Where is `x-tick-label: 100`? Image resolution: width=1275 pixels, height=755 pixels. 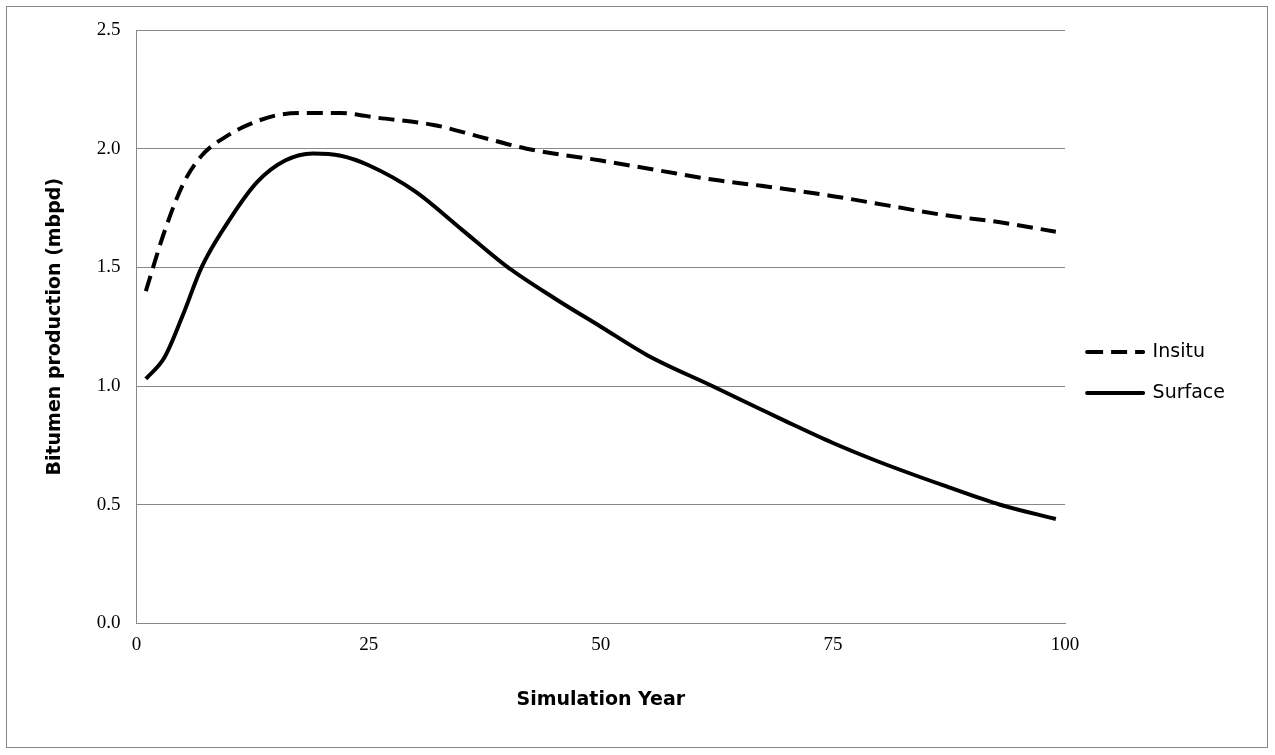 x-tick-label: 100 is located at coordinates (1065, 643).